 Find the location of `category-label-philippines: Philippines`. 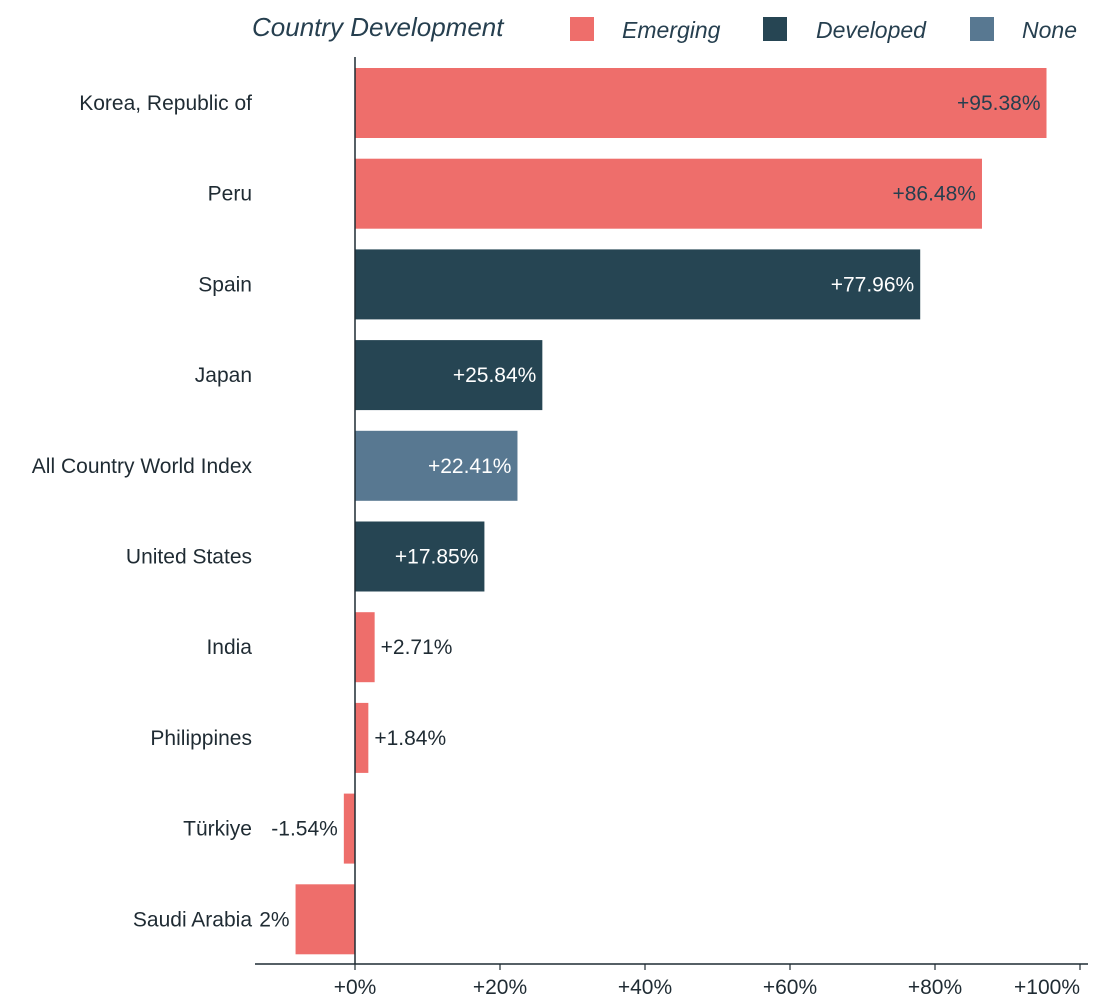

category-label-philippines: Philippines is located at coordinates (201, 738).